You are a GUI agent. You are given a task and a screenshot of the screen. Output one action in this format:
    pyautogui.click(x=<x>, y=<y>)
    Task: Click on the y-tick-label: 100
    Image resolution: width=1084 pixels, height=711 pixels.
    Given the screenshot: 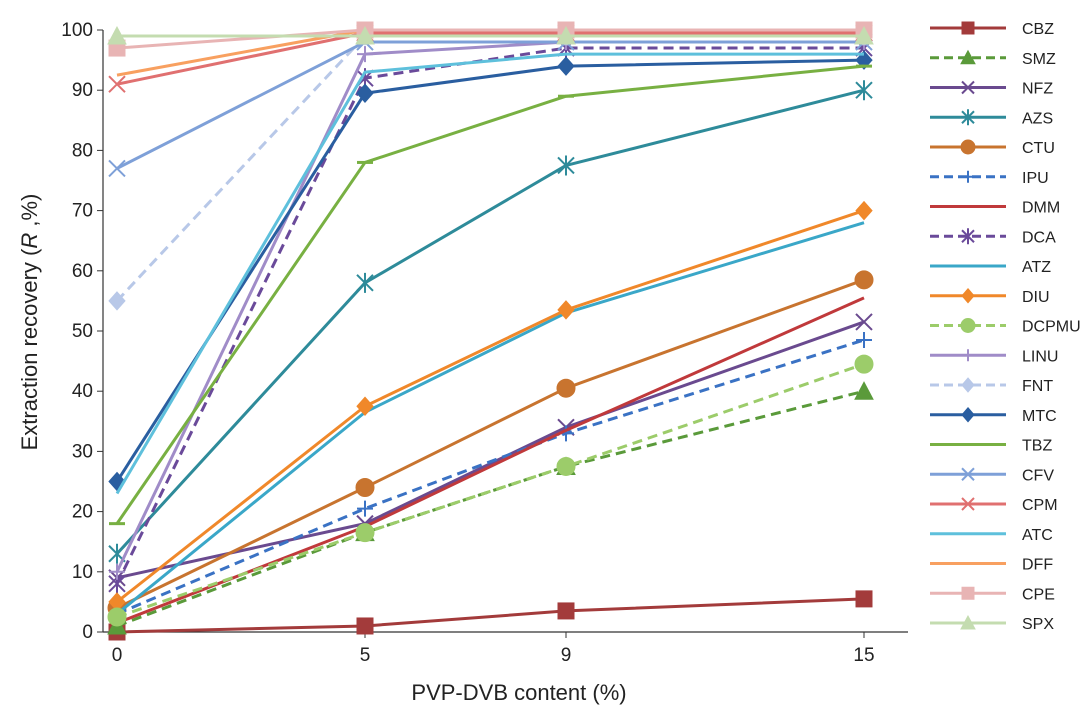 What is the action you would take?
    pyautogui.click(x=77, y=30)
    